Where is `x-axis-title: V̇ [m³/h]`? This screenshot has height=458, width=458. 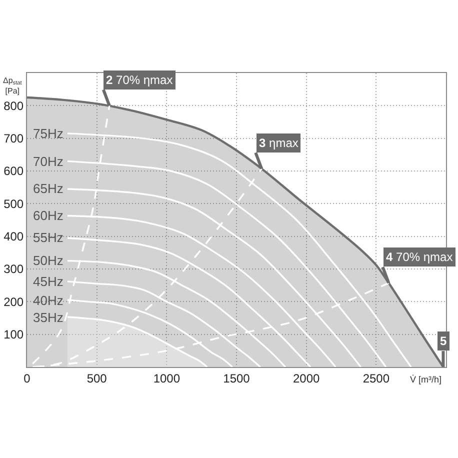 x-axis-title: V̇ [m³/h] is located at coordinates (426, 379).